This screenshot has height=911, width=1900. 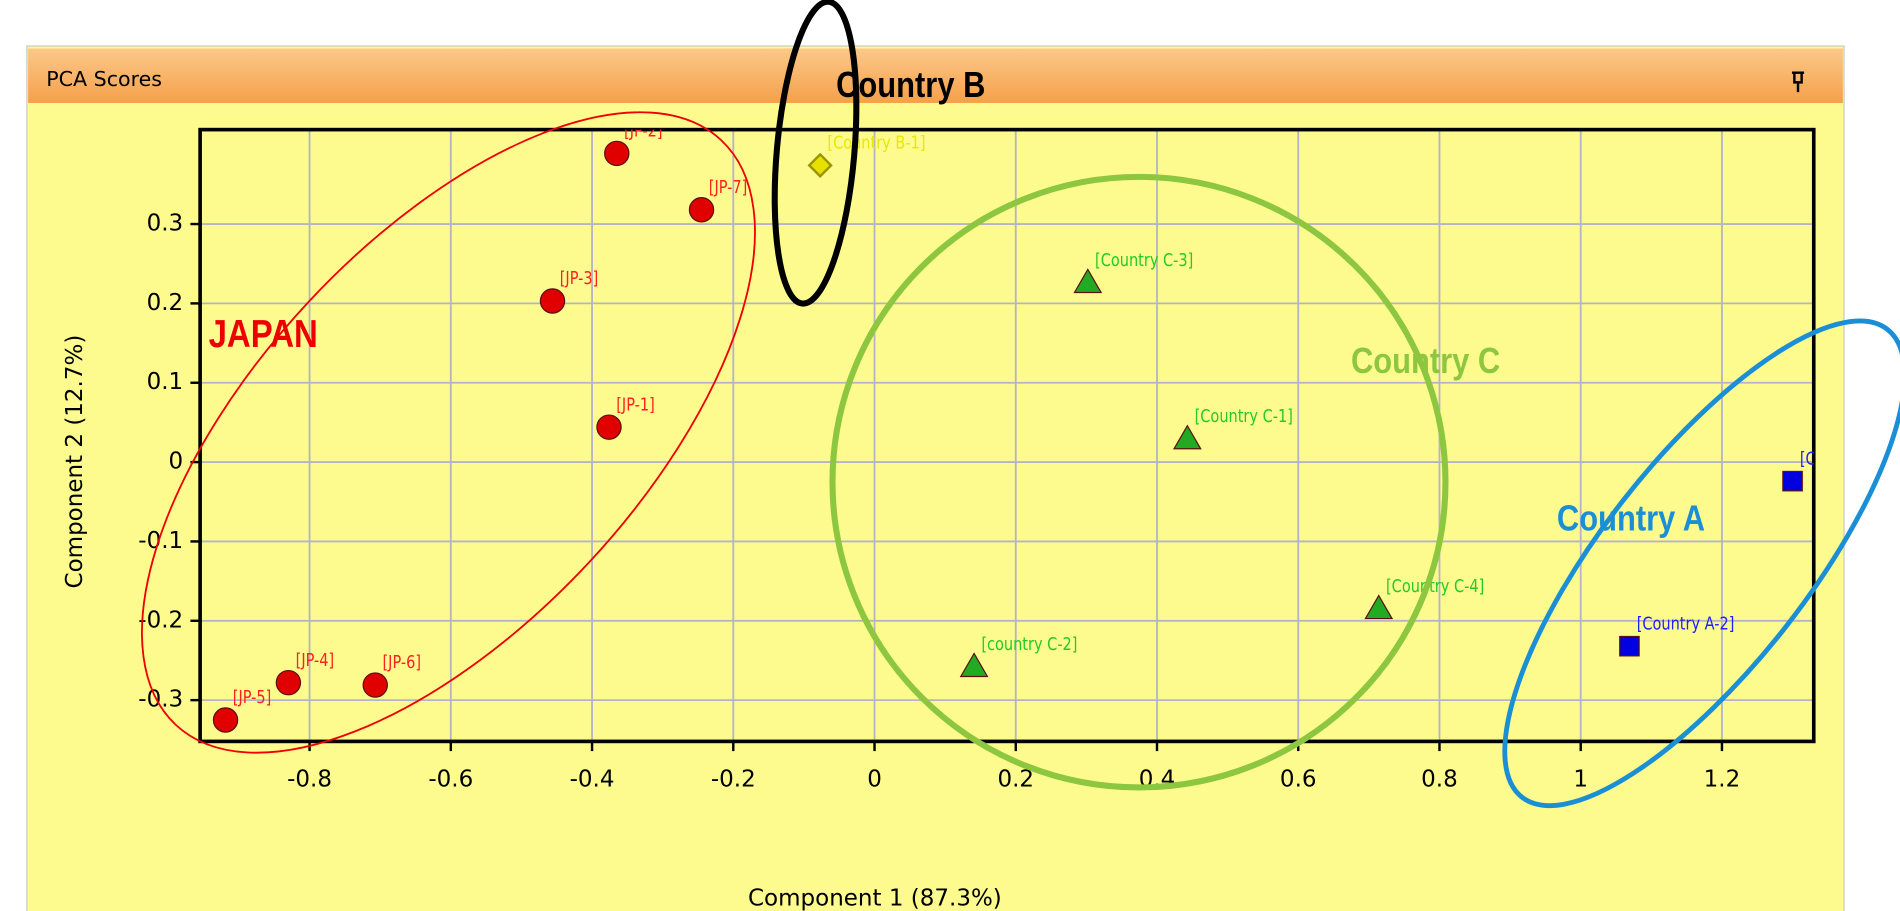 What do you see at coordinates (160, 700) in the screenshot?
I see `y-tick-label: -0.3` at bounding box center [160, 700].